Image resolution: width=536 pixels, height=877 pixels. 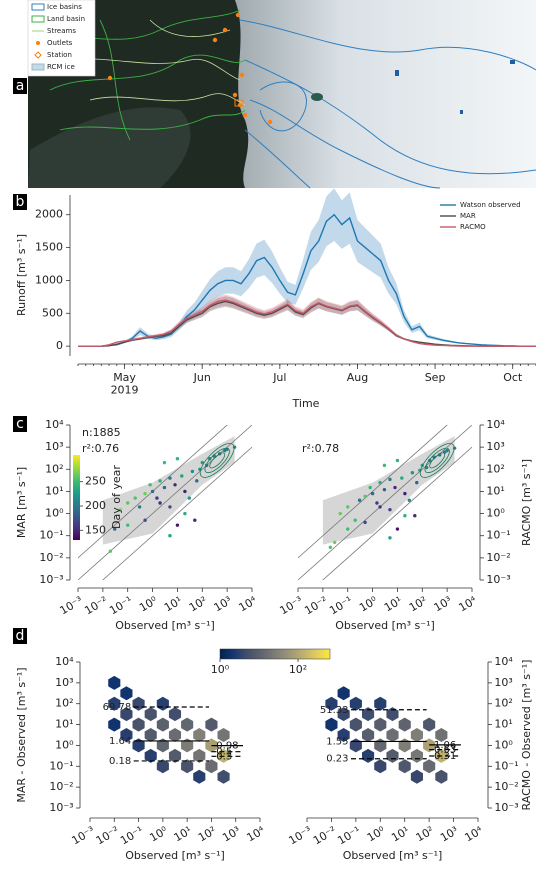 I want to click on legend-label: MAR, so click(x=468, y=216).